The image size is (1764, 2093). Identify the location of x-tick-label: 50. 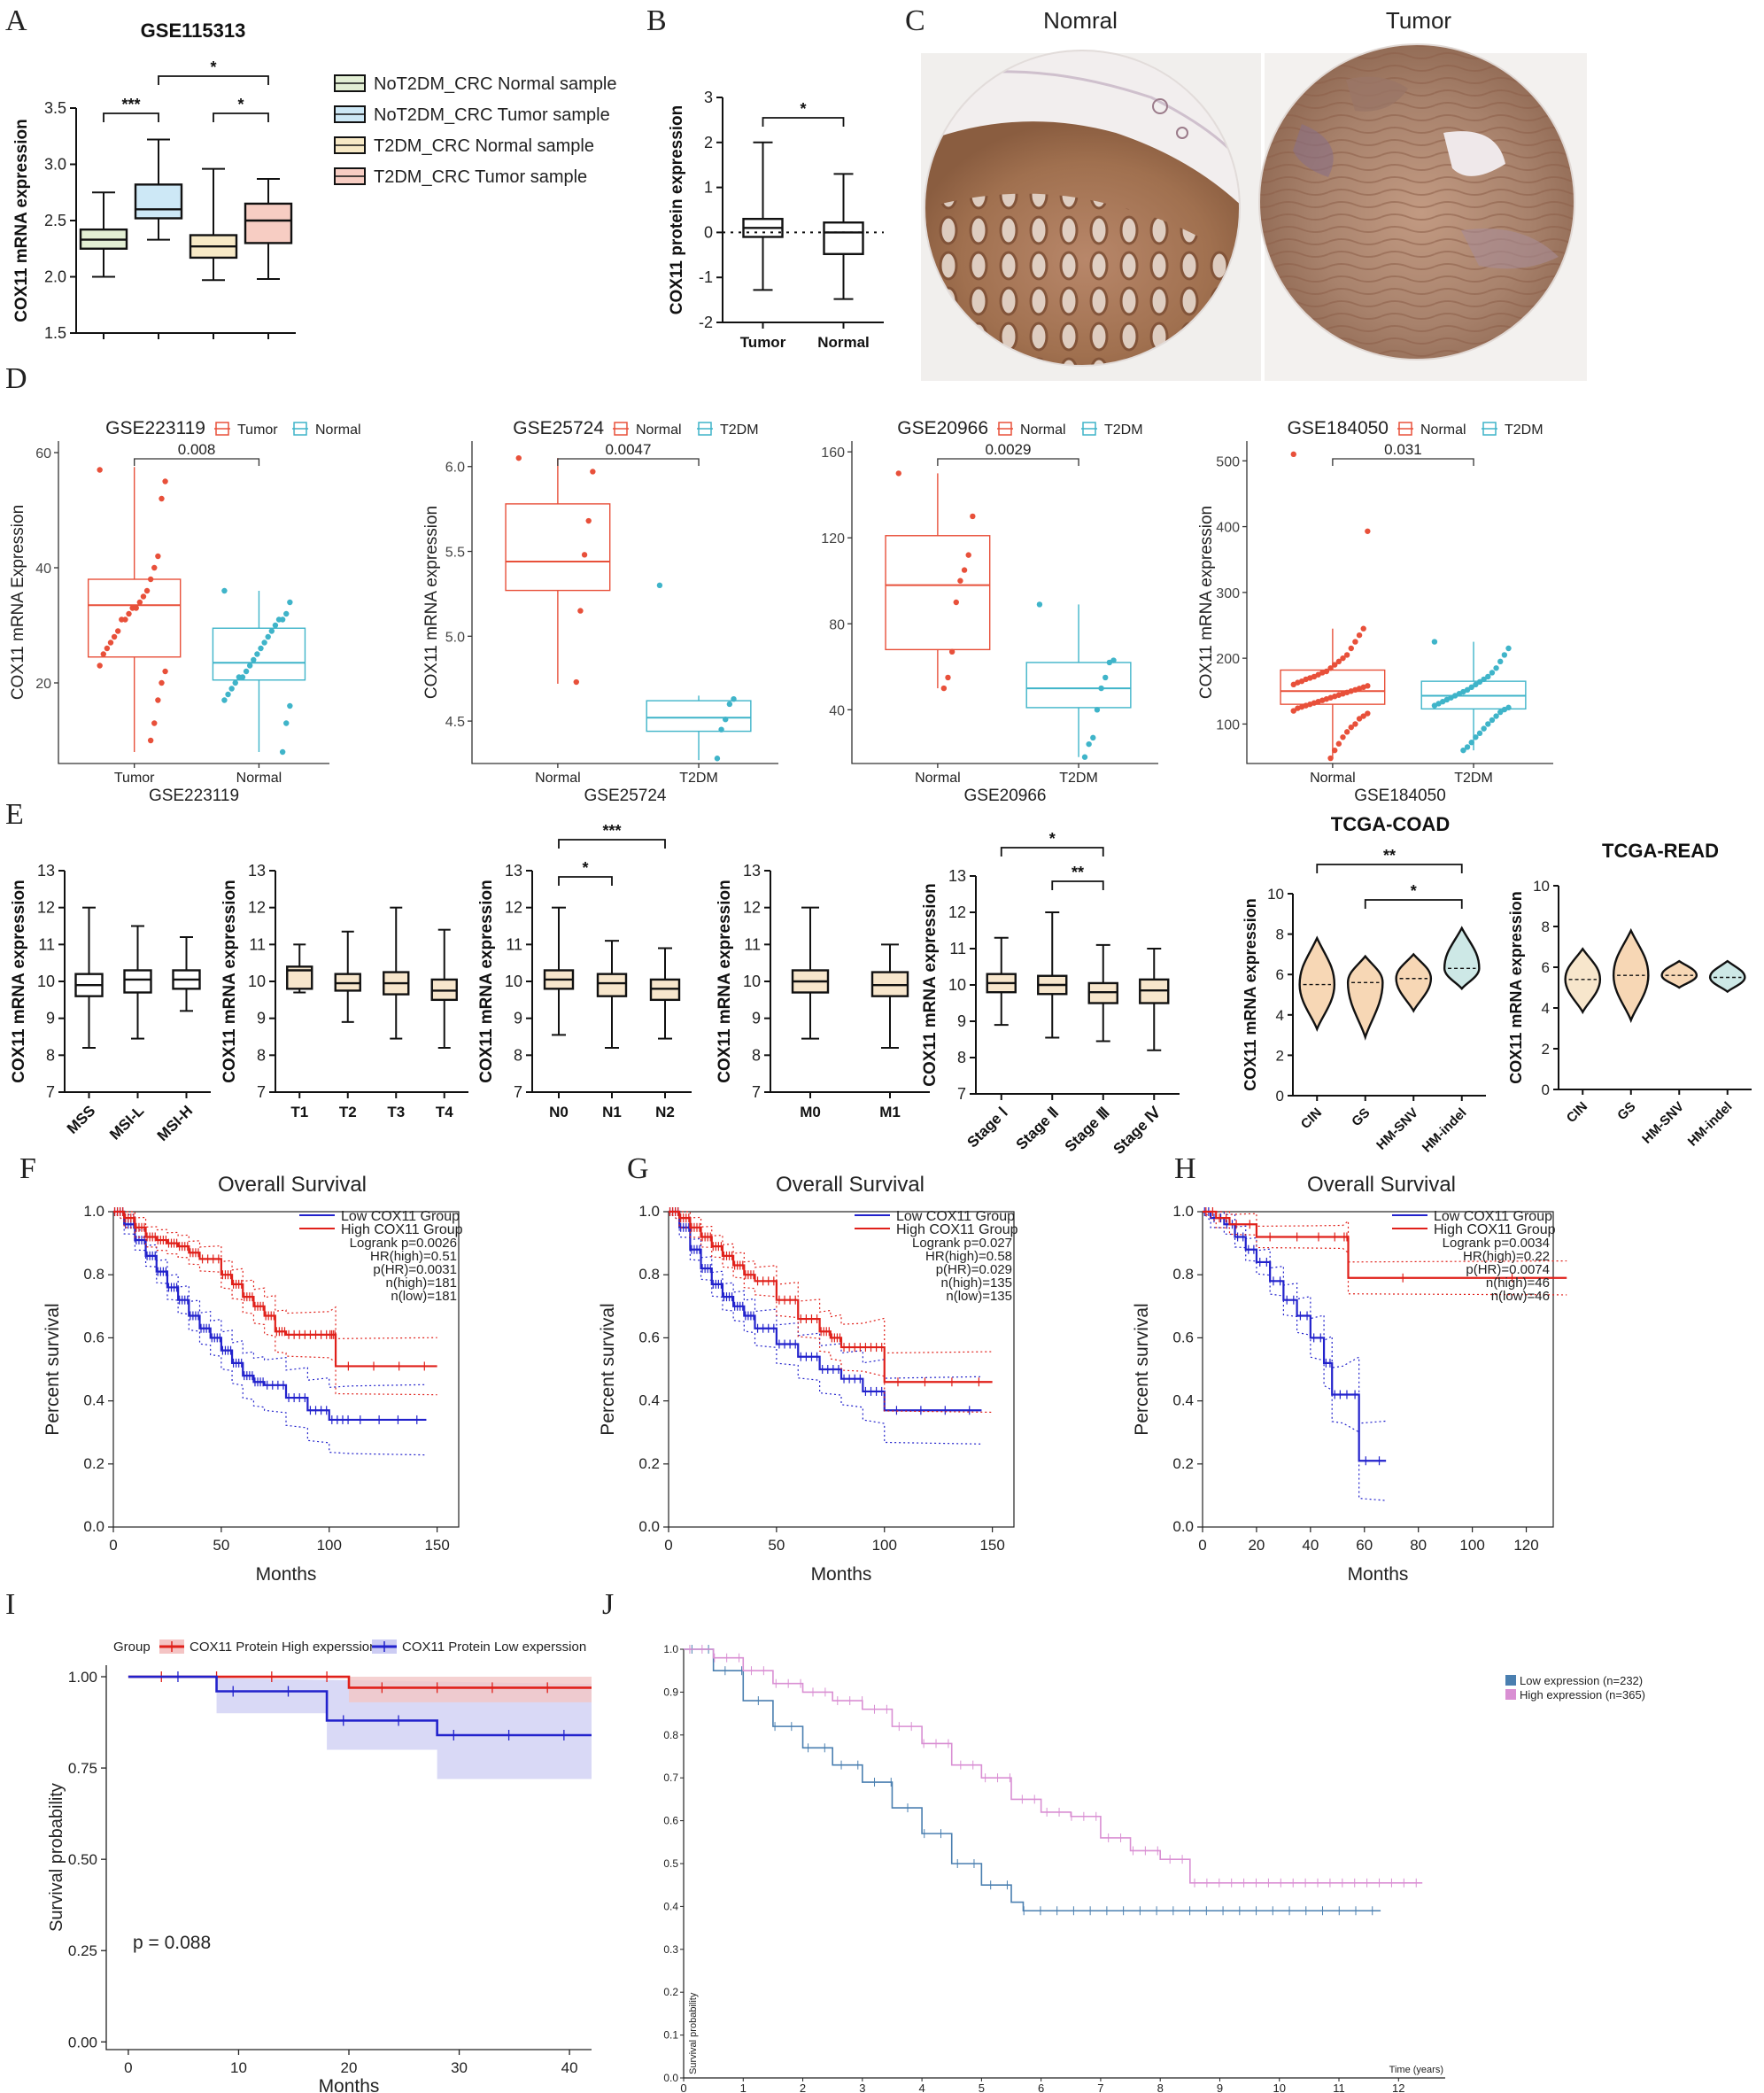
(776, 1546).